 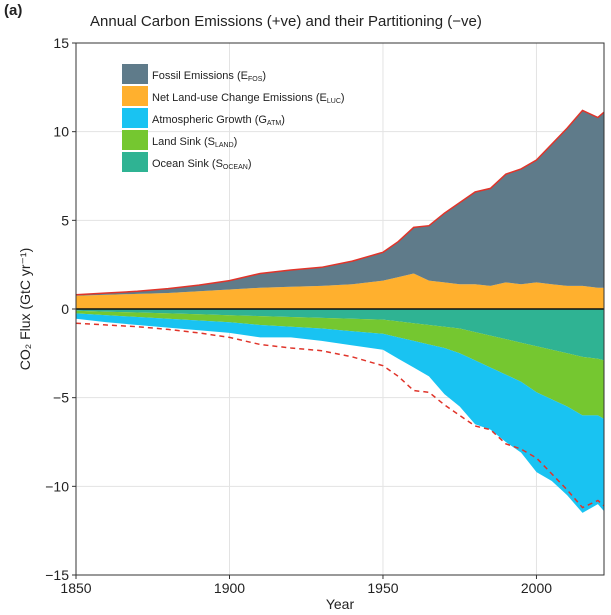 I want to click on y-axis-ticks: −15 −10 −5 0 5 10 15, so click(x=60, y=309).